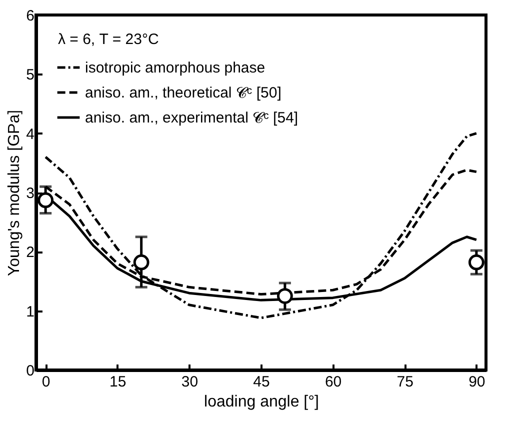 This screenshot has height=428, width=515. I want to click on x-tick-label: 15, so click(118, 382).